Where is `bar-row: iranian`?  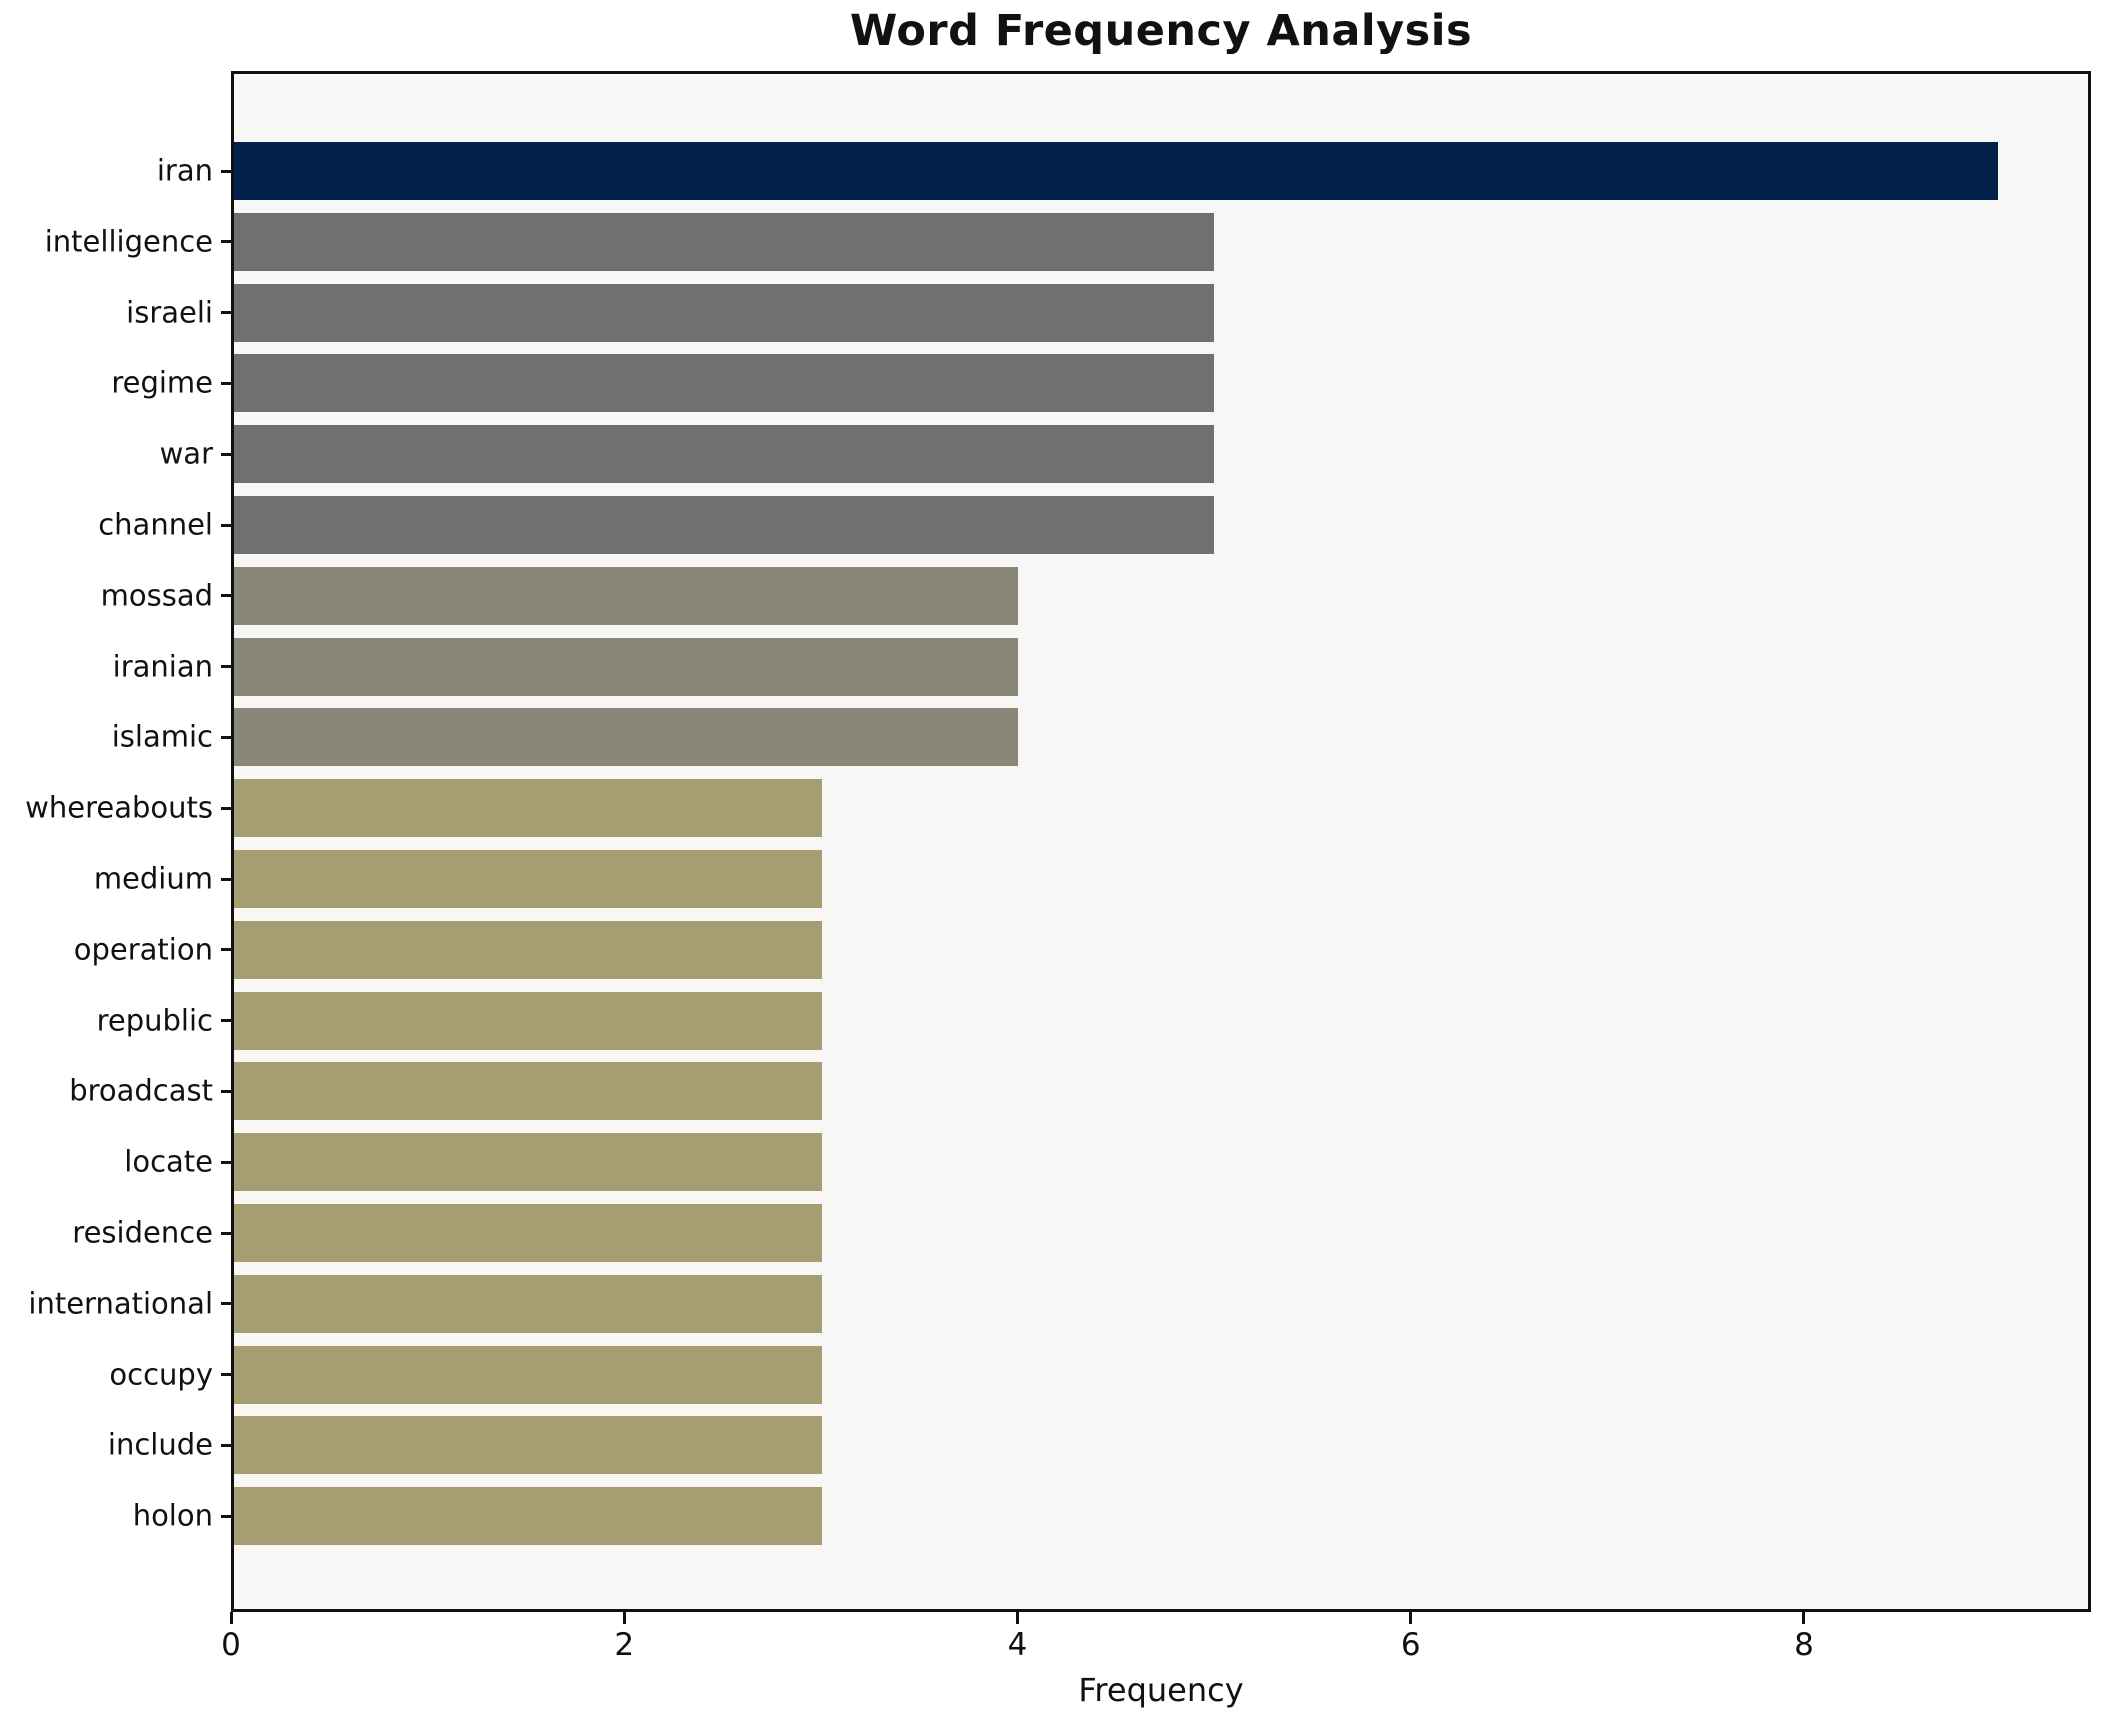 bar-row: iranian is located at coordinates (1100, 666).